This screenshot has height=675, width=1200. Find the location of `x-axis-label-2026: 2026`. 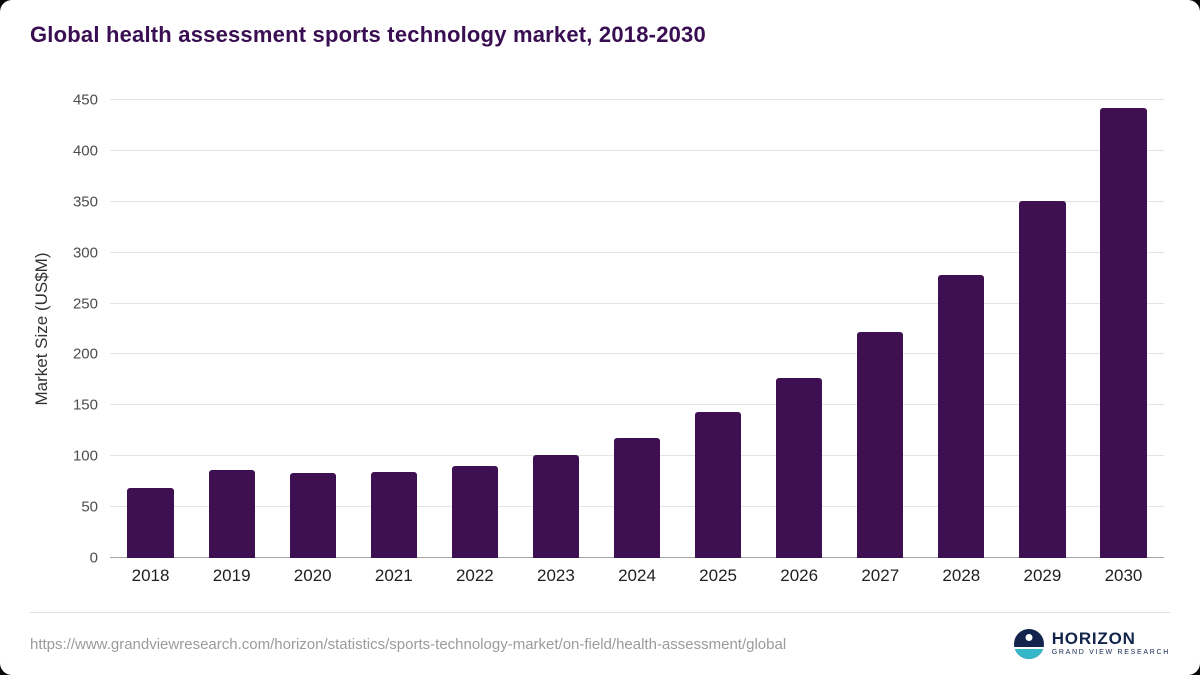

x-axis-label-2026: 2026 is located at coordinates (799, 575).